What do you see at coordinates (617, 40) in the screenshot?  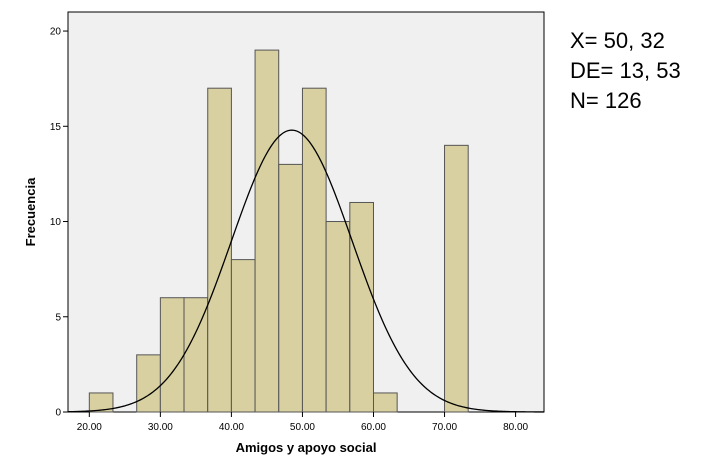 I see `mean-stat: X= 50, 32` at bounding box center [617, 40].